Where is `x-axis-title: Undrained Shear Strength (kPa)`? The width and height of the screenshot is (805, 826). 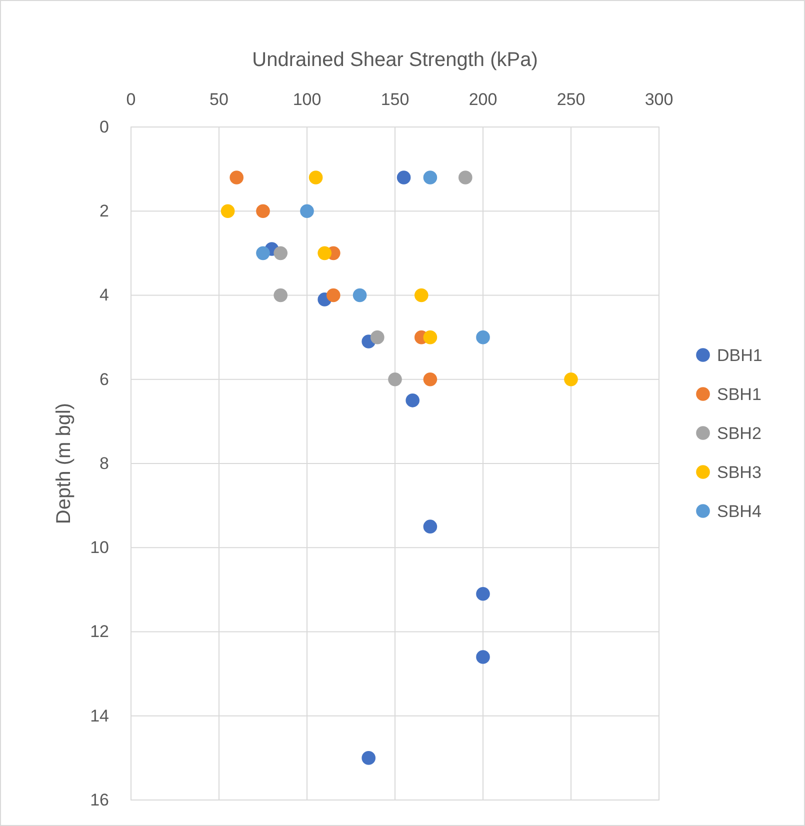
x-axis-title: Undrained Shear Strength (kPa) is located at coordinates (395, 60).